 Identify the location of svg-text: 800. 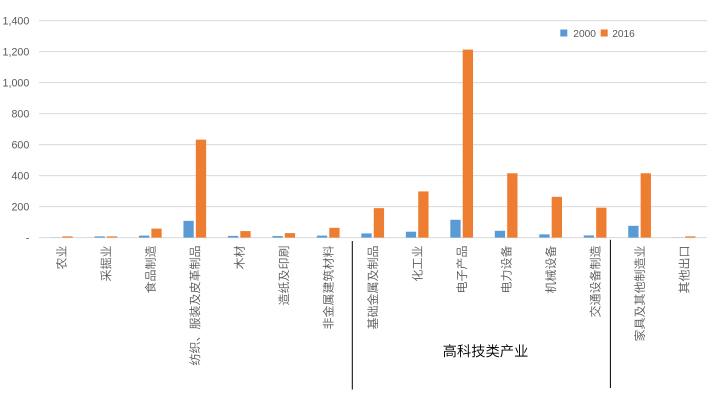
(20, 114).